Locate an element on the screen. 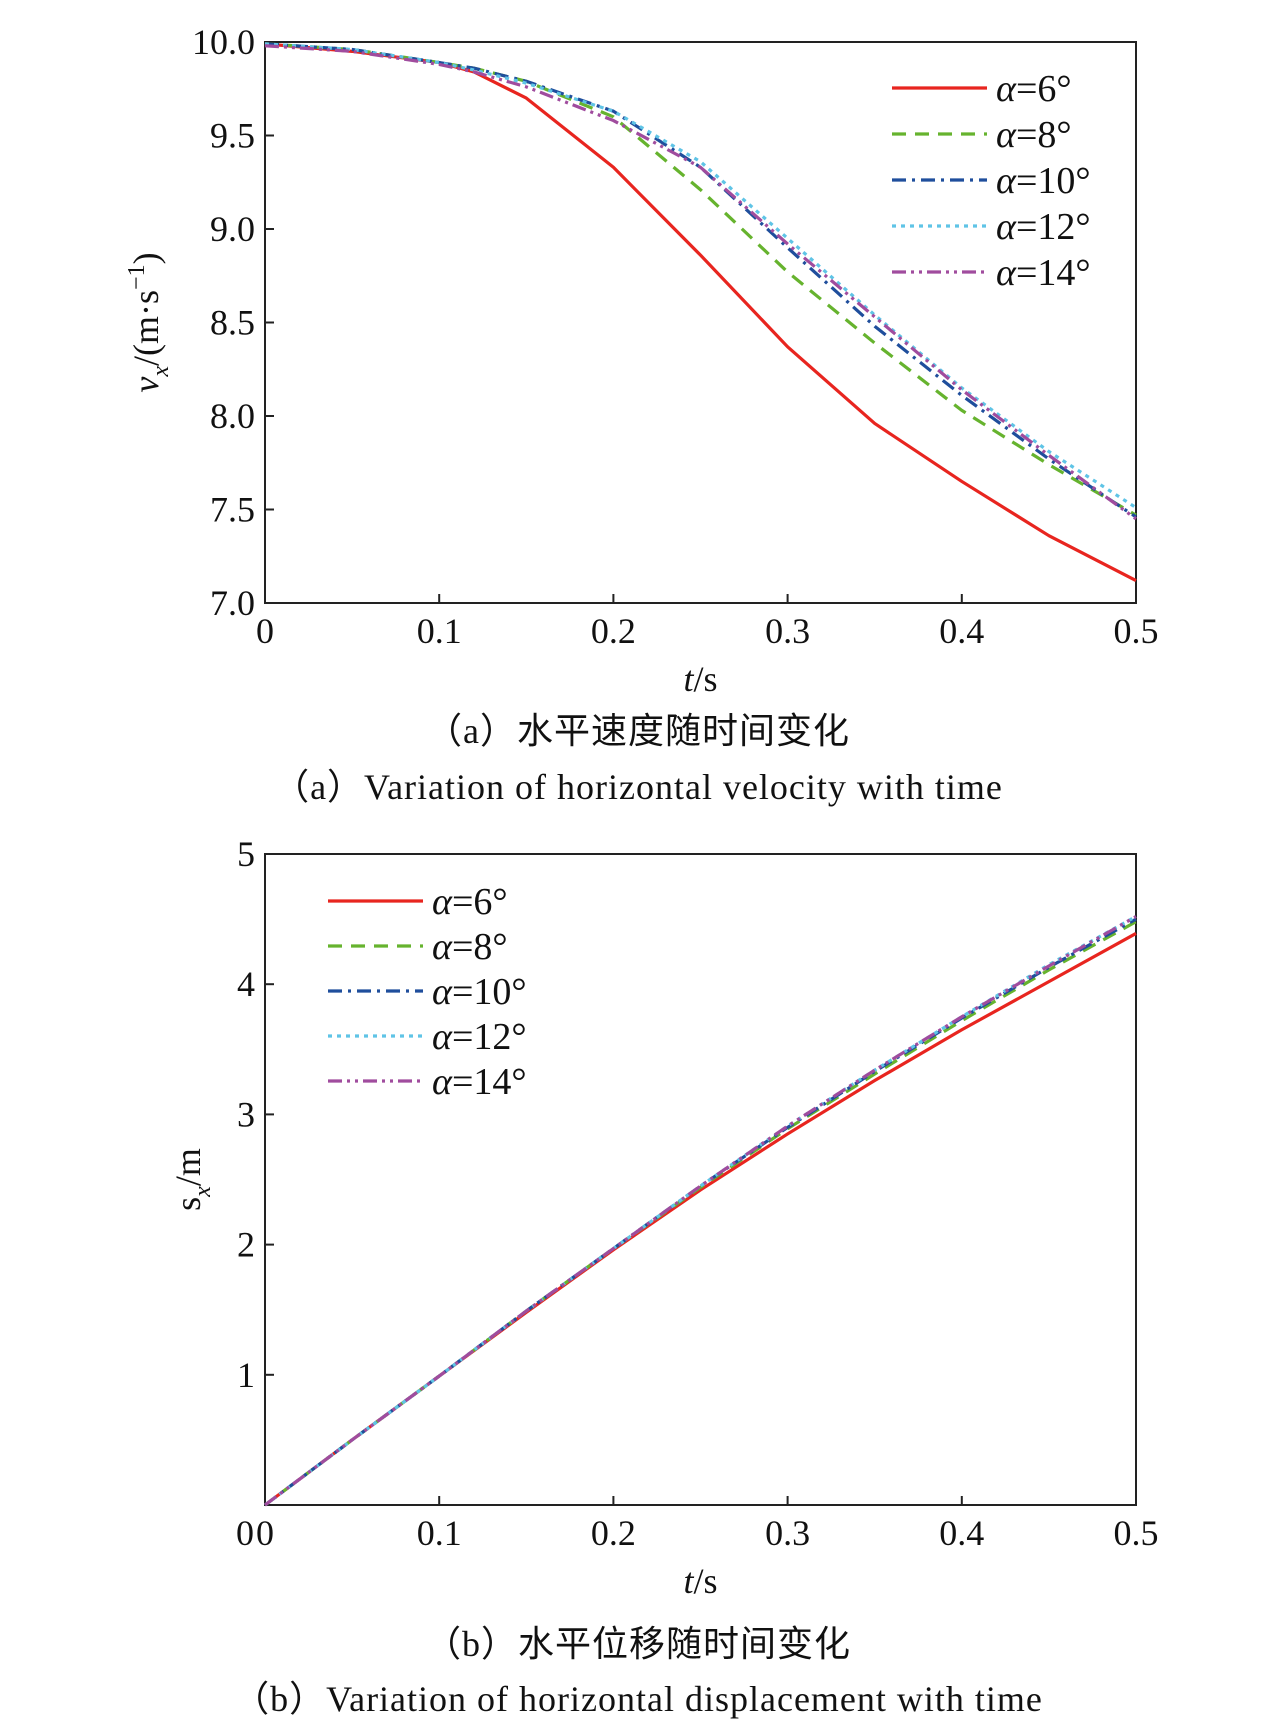 The height and width of the screenshot is (1722, 1276). origin-label: 0 is located at coordinates (245, 1533).